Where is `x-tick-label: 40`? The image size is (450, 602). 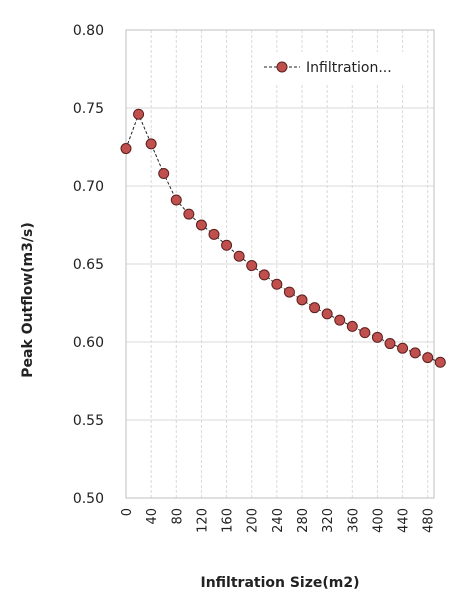
x-tick-label: 40 is located at coordinates (152, 516).